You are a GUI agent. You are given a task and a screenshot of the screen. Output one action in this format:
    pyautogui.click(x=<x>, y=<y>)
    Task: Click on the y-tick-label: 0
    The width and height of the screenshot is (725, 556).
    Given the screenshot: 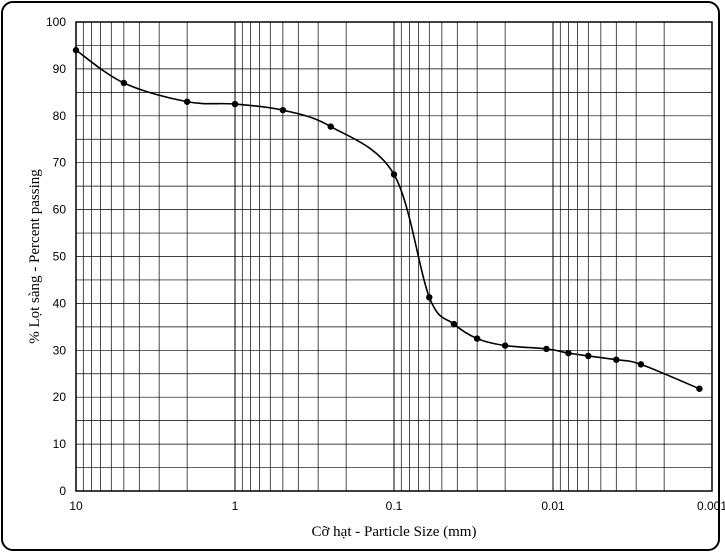 What is the action you would take?
    pyautogui.click(x=62, y=491)
    